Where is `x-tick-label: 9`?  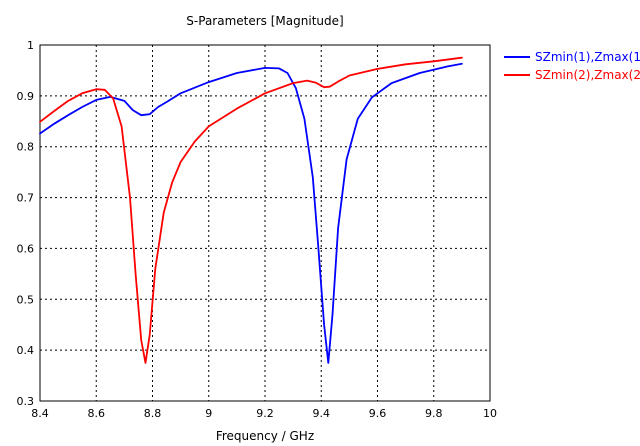
x-tick-label: 9 is located at coordinates (208, 413).